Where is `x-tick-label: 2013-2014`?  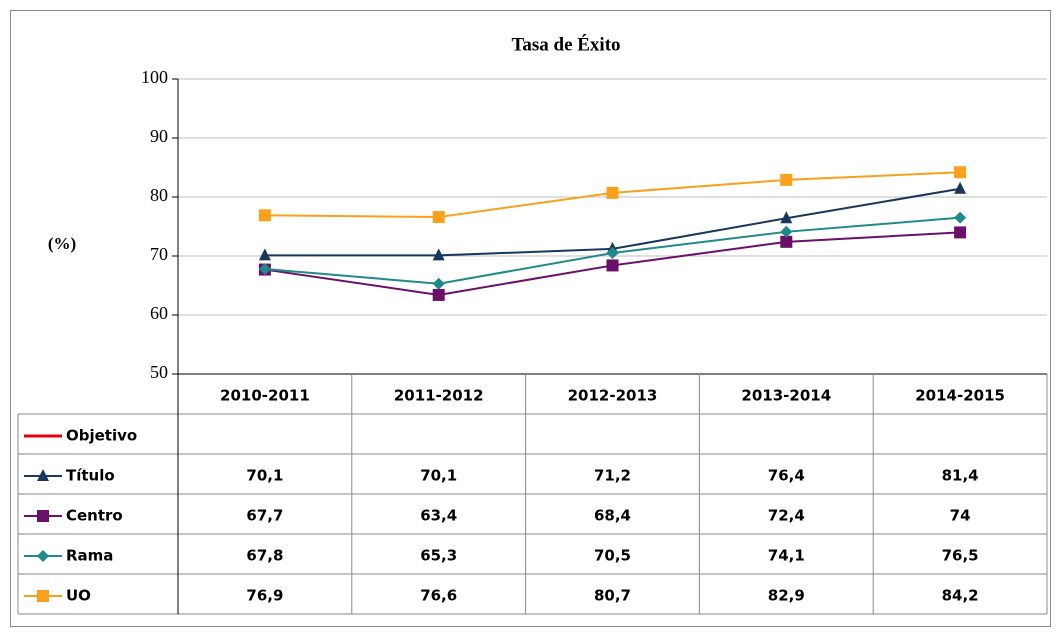 x-tick-label: 2013-2014 is located at coordinates (786, 396).